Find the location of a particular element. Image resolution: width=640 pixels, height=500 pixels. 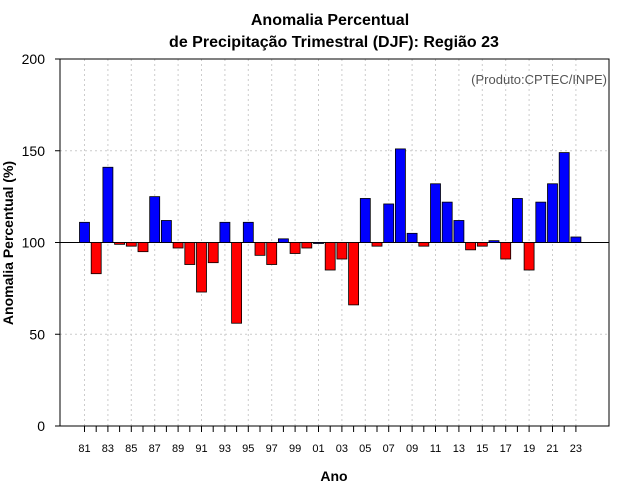

x-tick-label: 93 is located at coordinates (225, 449).